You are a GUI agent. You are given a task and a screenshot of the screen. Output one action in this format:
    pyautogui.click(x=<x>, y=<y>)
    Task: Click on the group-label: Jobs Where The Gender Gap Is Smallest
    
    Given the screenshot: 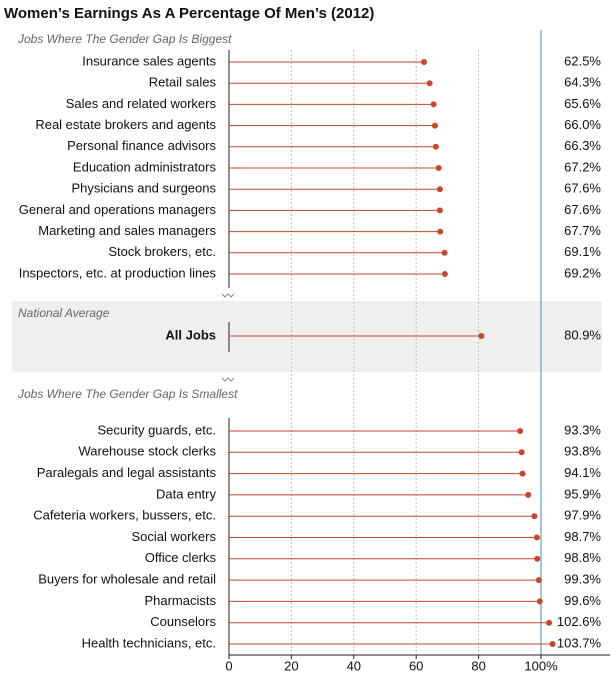 What is the action you would take?
    pyautogui.click(x=127, y=394)
    